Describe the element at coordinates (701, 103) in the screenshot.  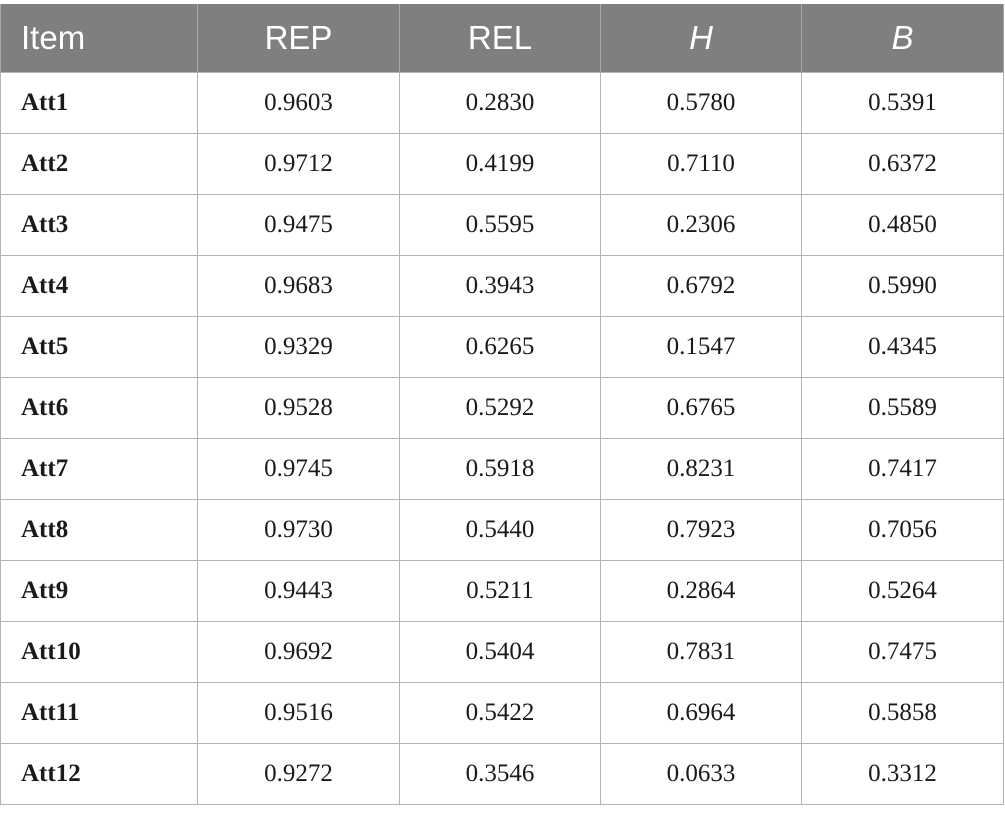
I see `table-cell-h: 0.5780` at that location.